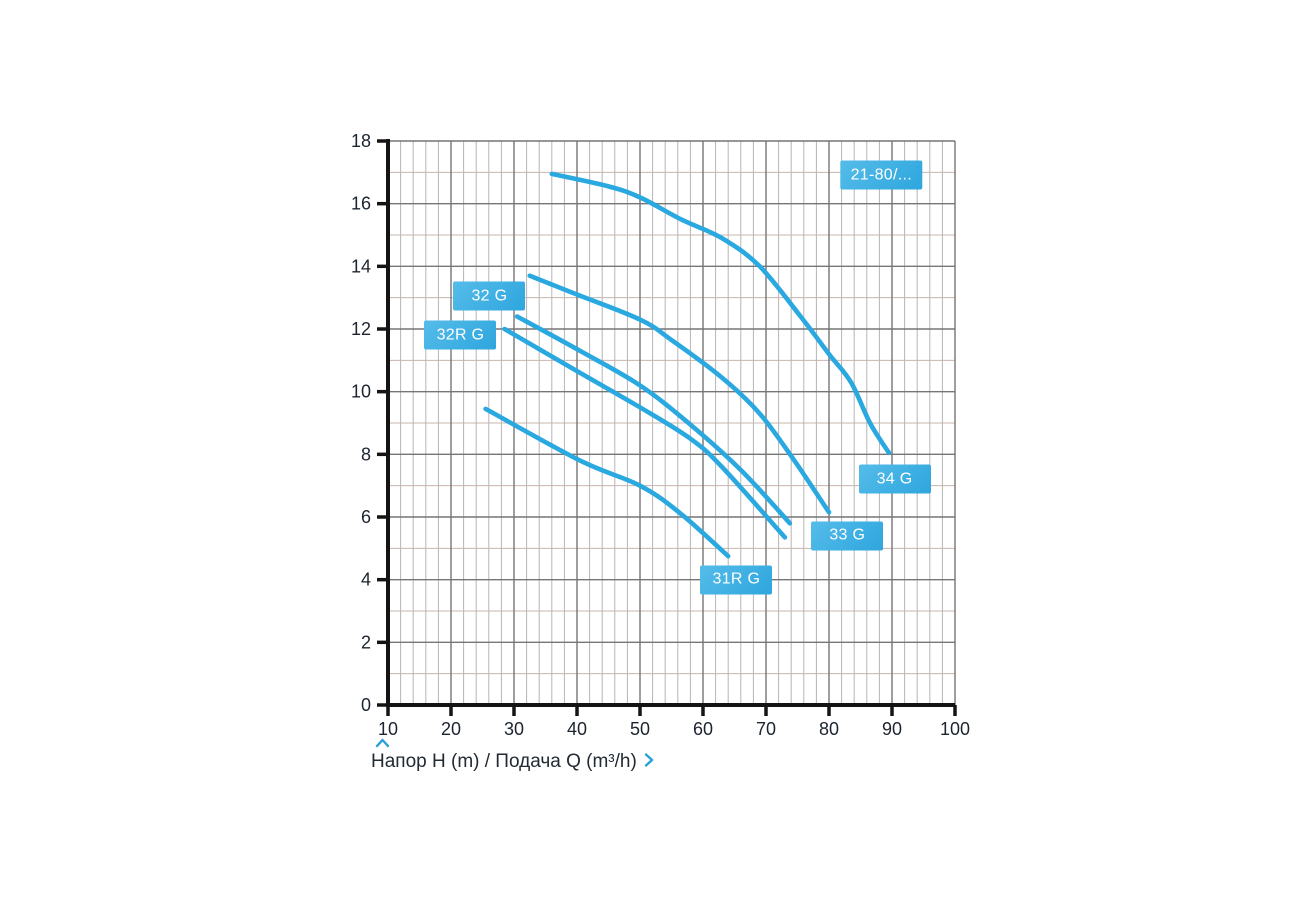 Image resolution: width=1300 pixels, height=900 pixels. What do you see at coordinates (361, 329) in the screenshot?
I see `y-tick-label: 12` at bounding box center [361, 329].